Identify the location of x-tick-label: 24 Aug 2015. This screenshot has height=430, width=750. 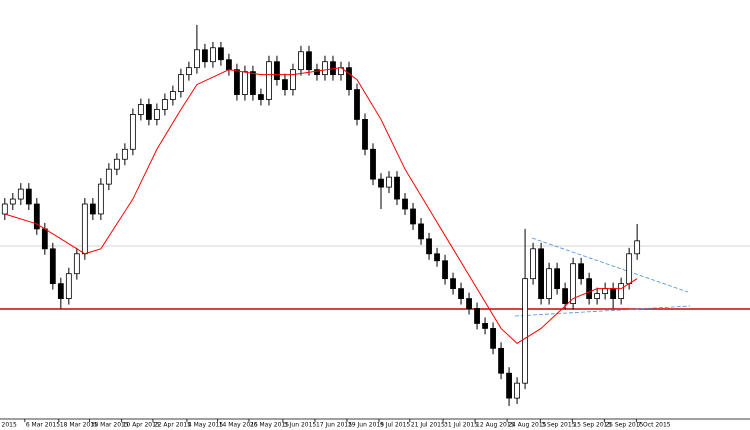
(527, 425).